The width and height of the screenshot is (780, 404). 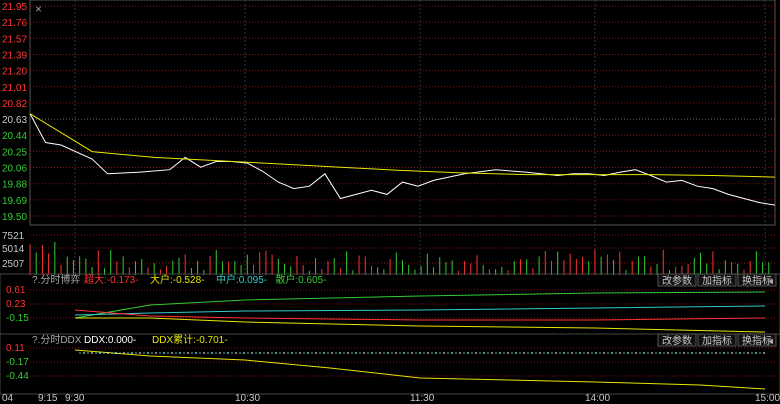 What do you see at coordinates (8, 398) in the screenshot?
I see `time-axis-label: 04` at bounding box center [8, 398].